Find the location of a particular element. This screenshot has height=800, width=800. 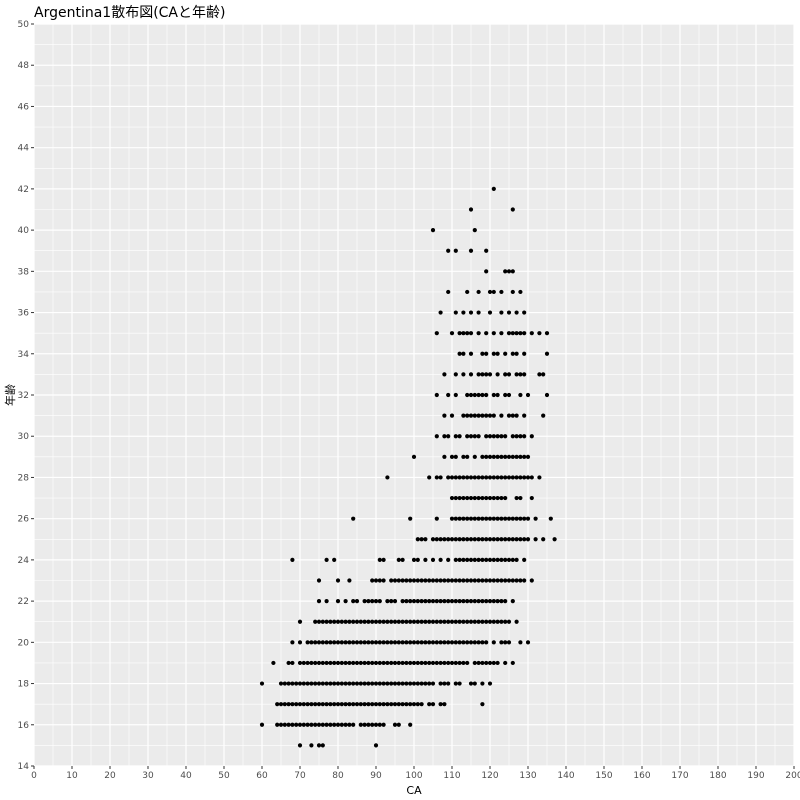

y-tick-label: 14 is located at coordinates (24, 767).